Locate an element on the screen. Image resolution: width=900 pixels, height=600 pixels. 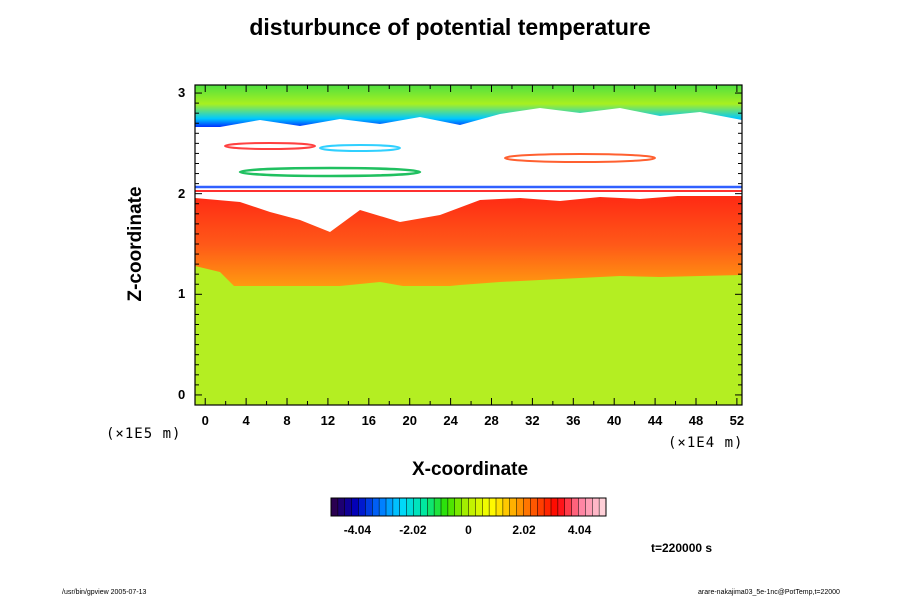
chart-title: disturbunce of potential temperature is located at coordinates (450, 27).